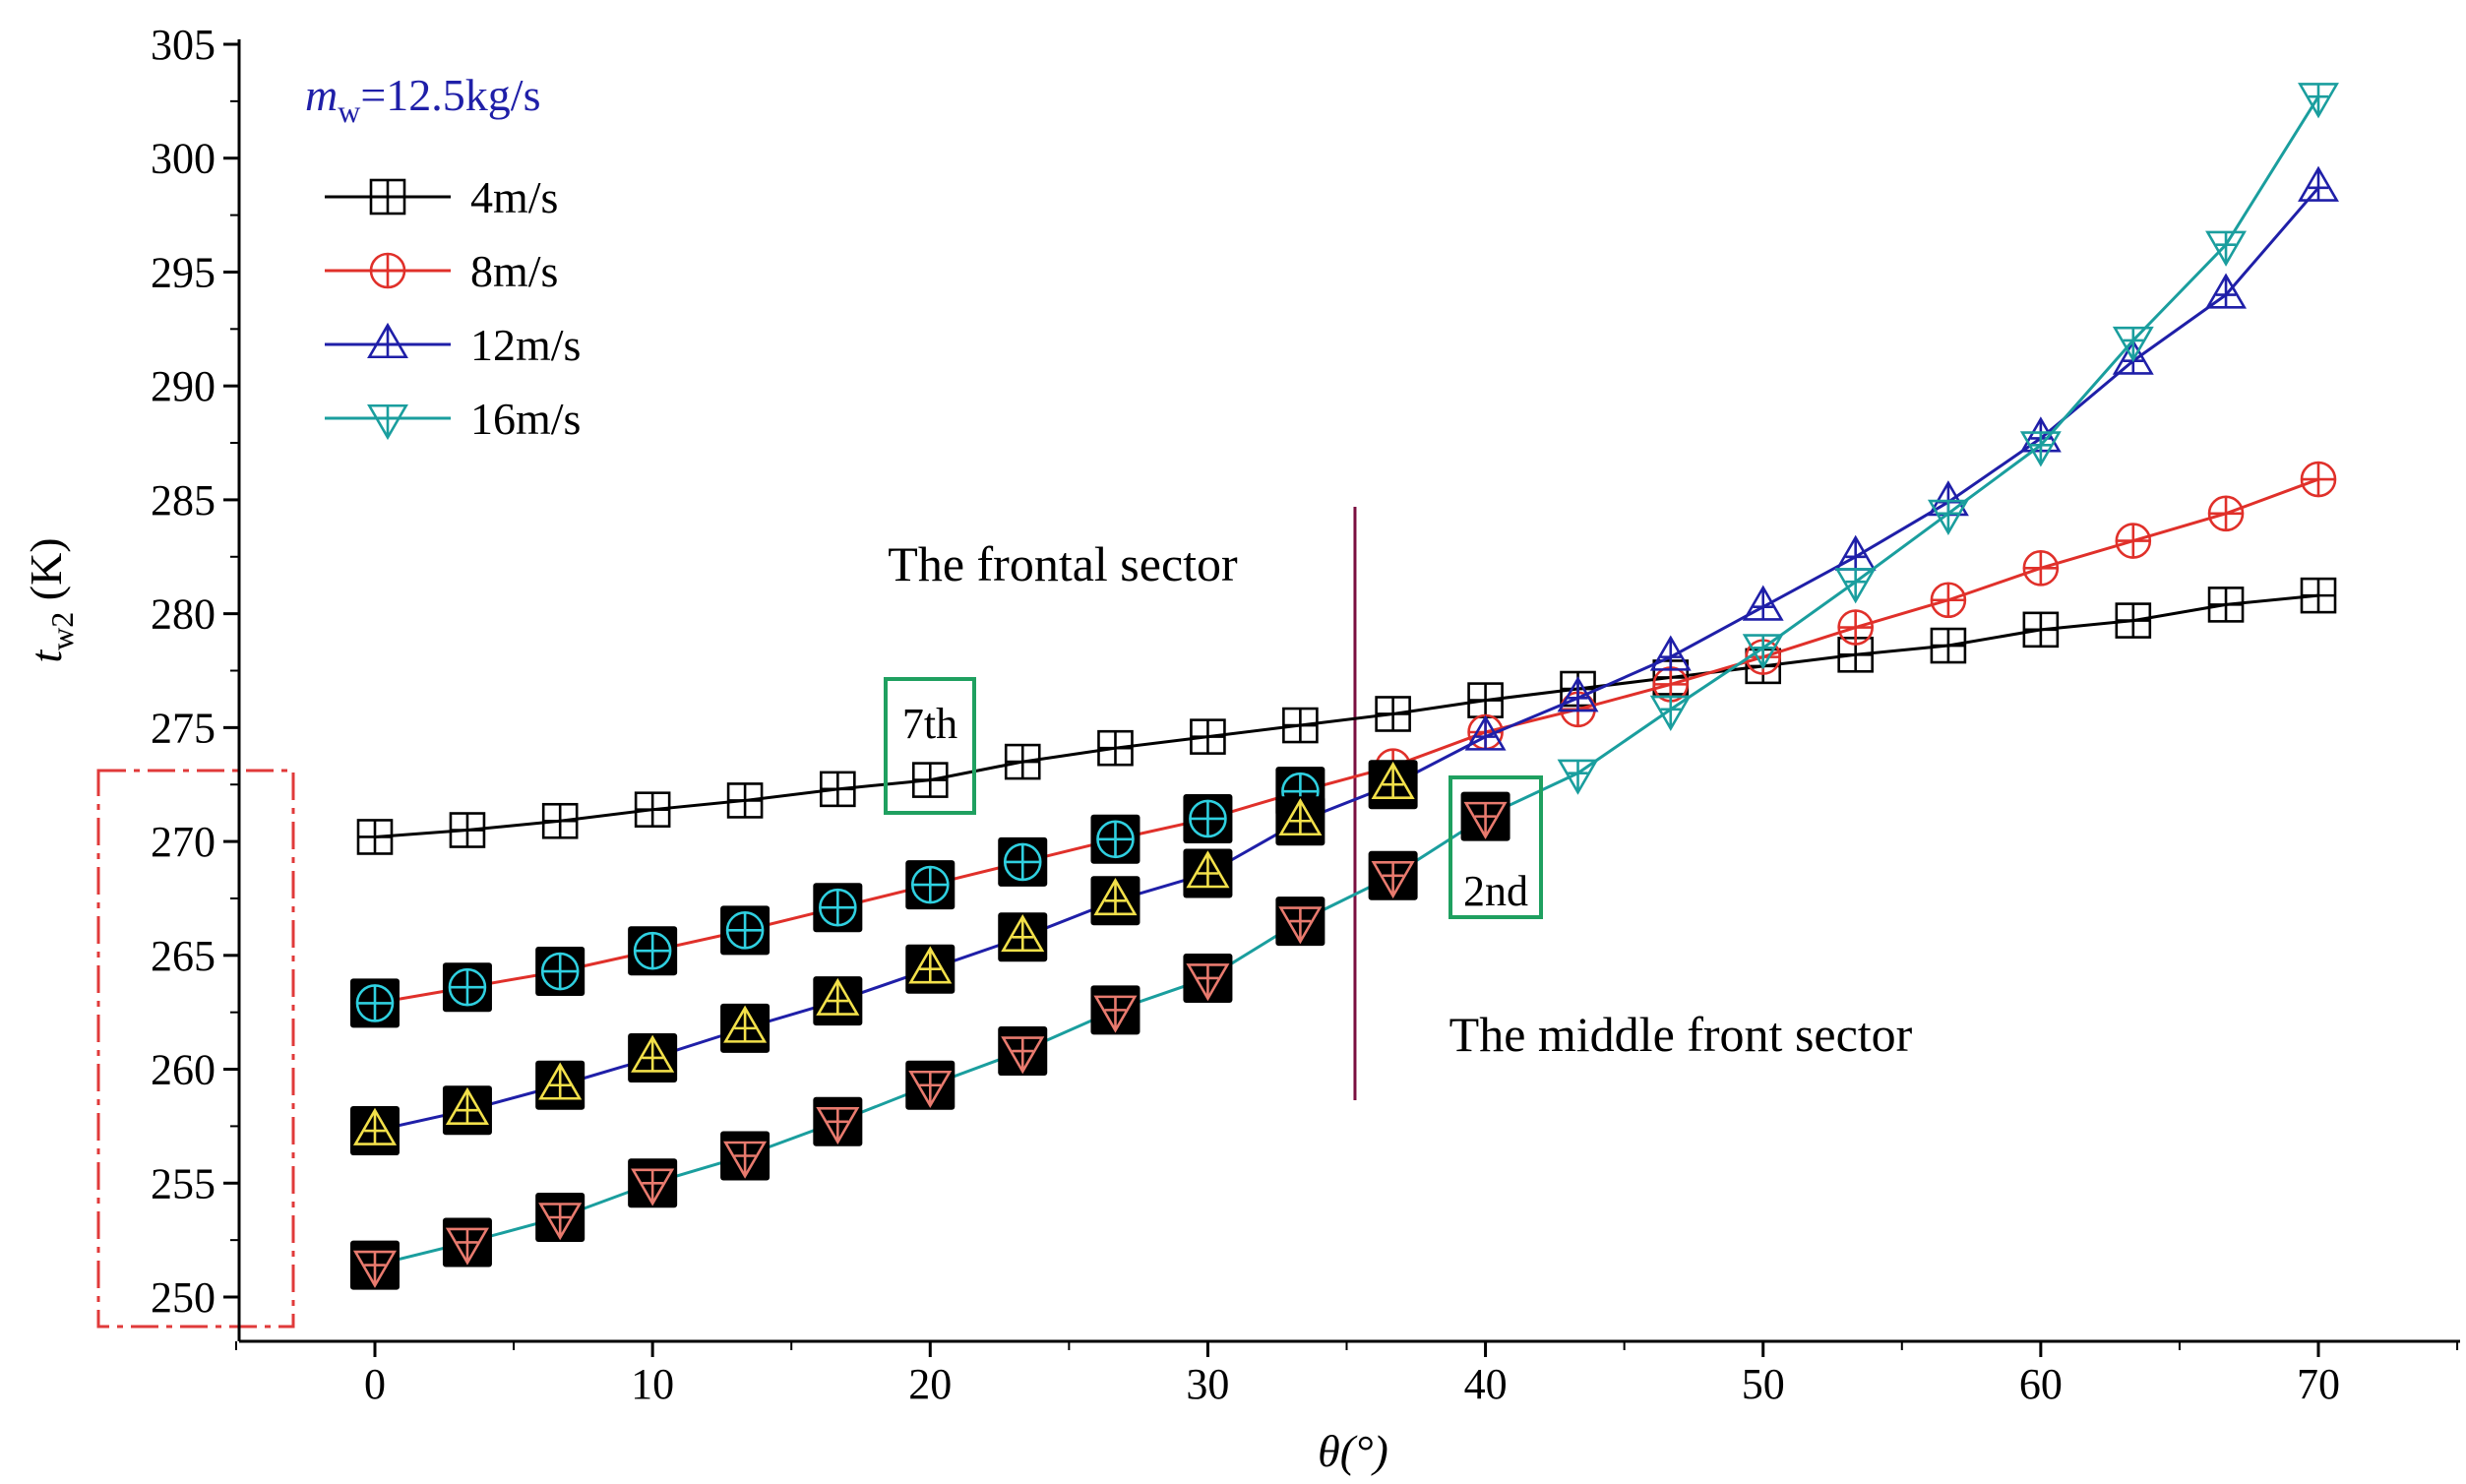 The image size is (2466, 1484). Describe the element at coordinates (1681, 1034) in the screenshot. I see `middle-front-sector-label: The middle front sector` at that location.